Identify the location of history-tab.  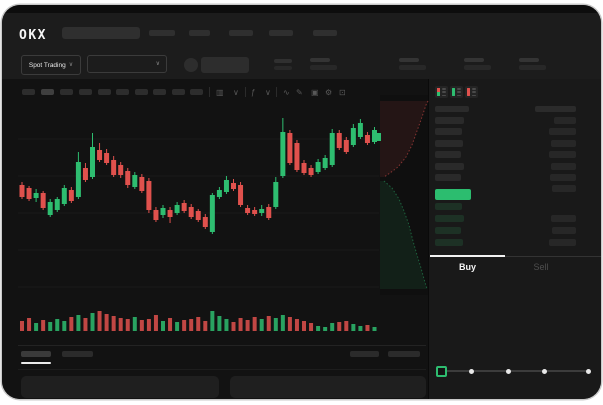
(77, 354).